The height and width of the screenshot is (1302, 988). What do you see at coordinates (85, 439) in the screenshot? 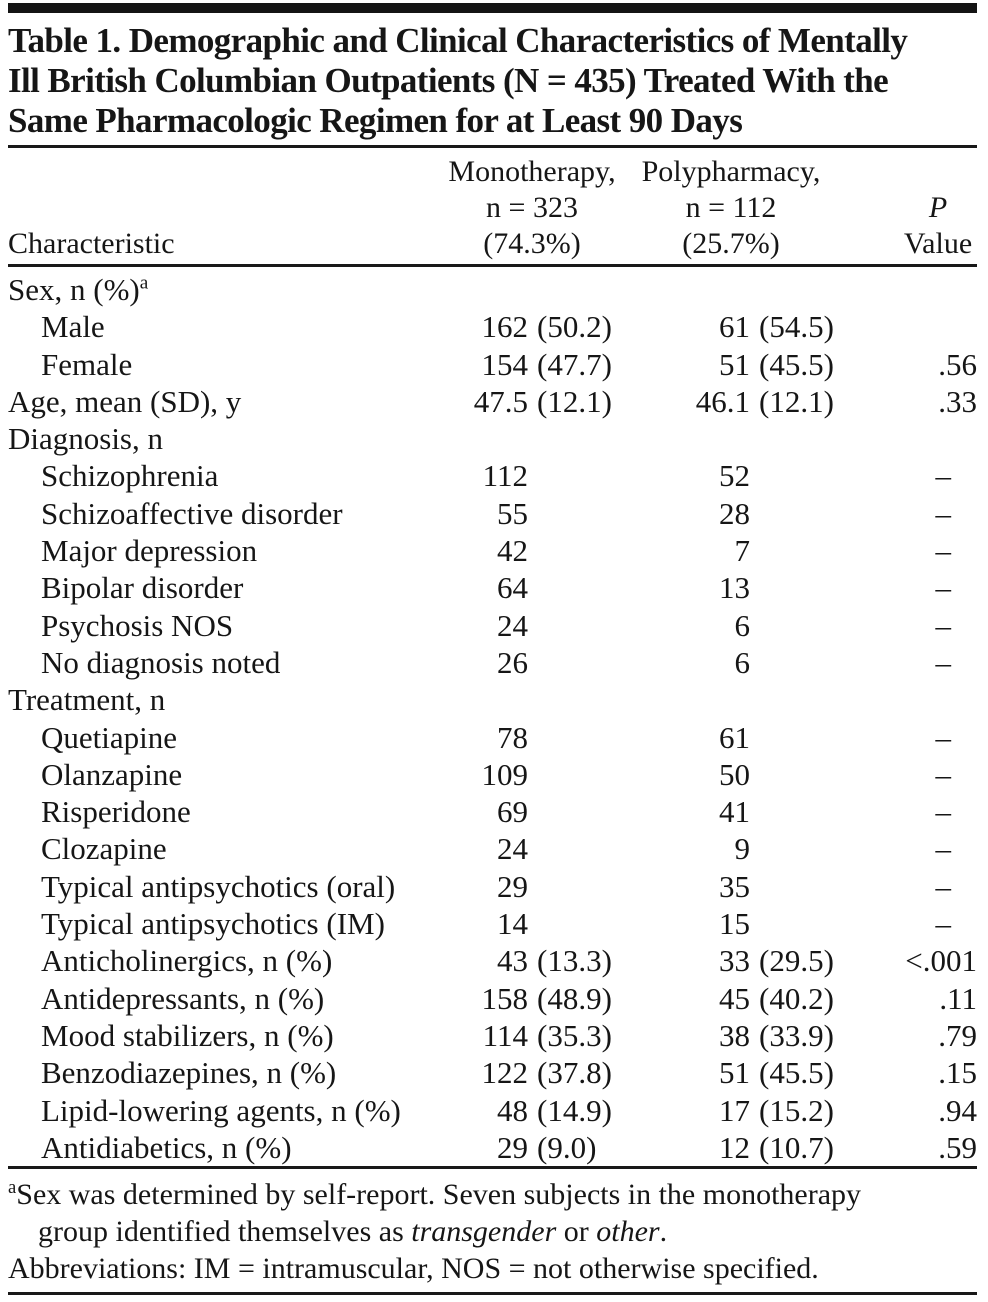
I see `row-label: Diagnosis, n` at bounding box center [85, 439].